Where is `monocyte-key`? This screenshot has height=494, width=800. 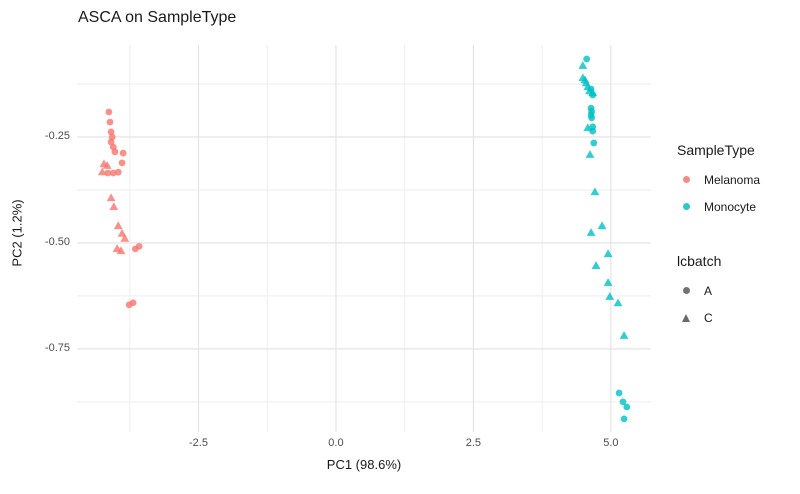
monocyte-key is located at coordinates (686, 206).